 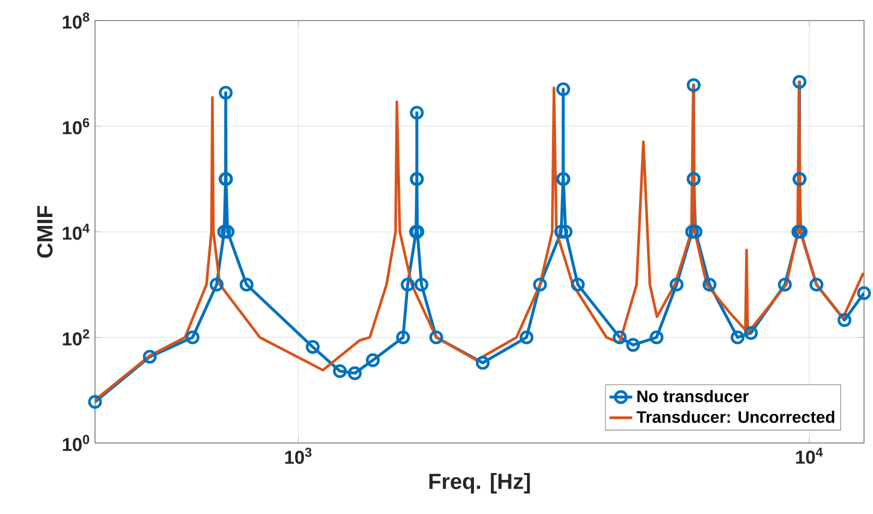 I want to click on y-tick-label: 10$^{6}$, so click(x=76, y=126).